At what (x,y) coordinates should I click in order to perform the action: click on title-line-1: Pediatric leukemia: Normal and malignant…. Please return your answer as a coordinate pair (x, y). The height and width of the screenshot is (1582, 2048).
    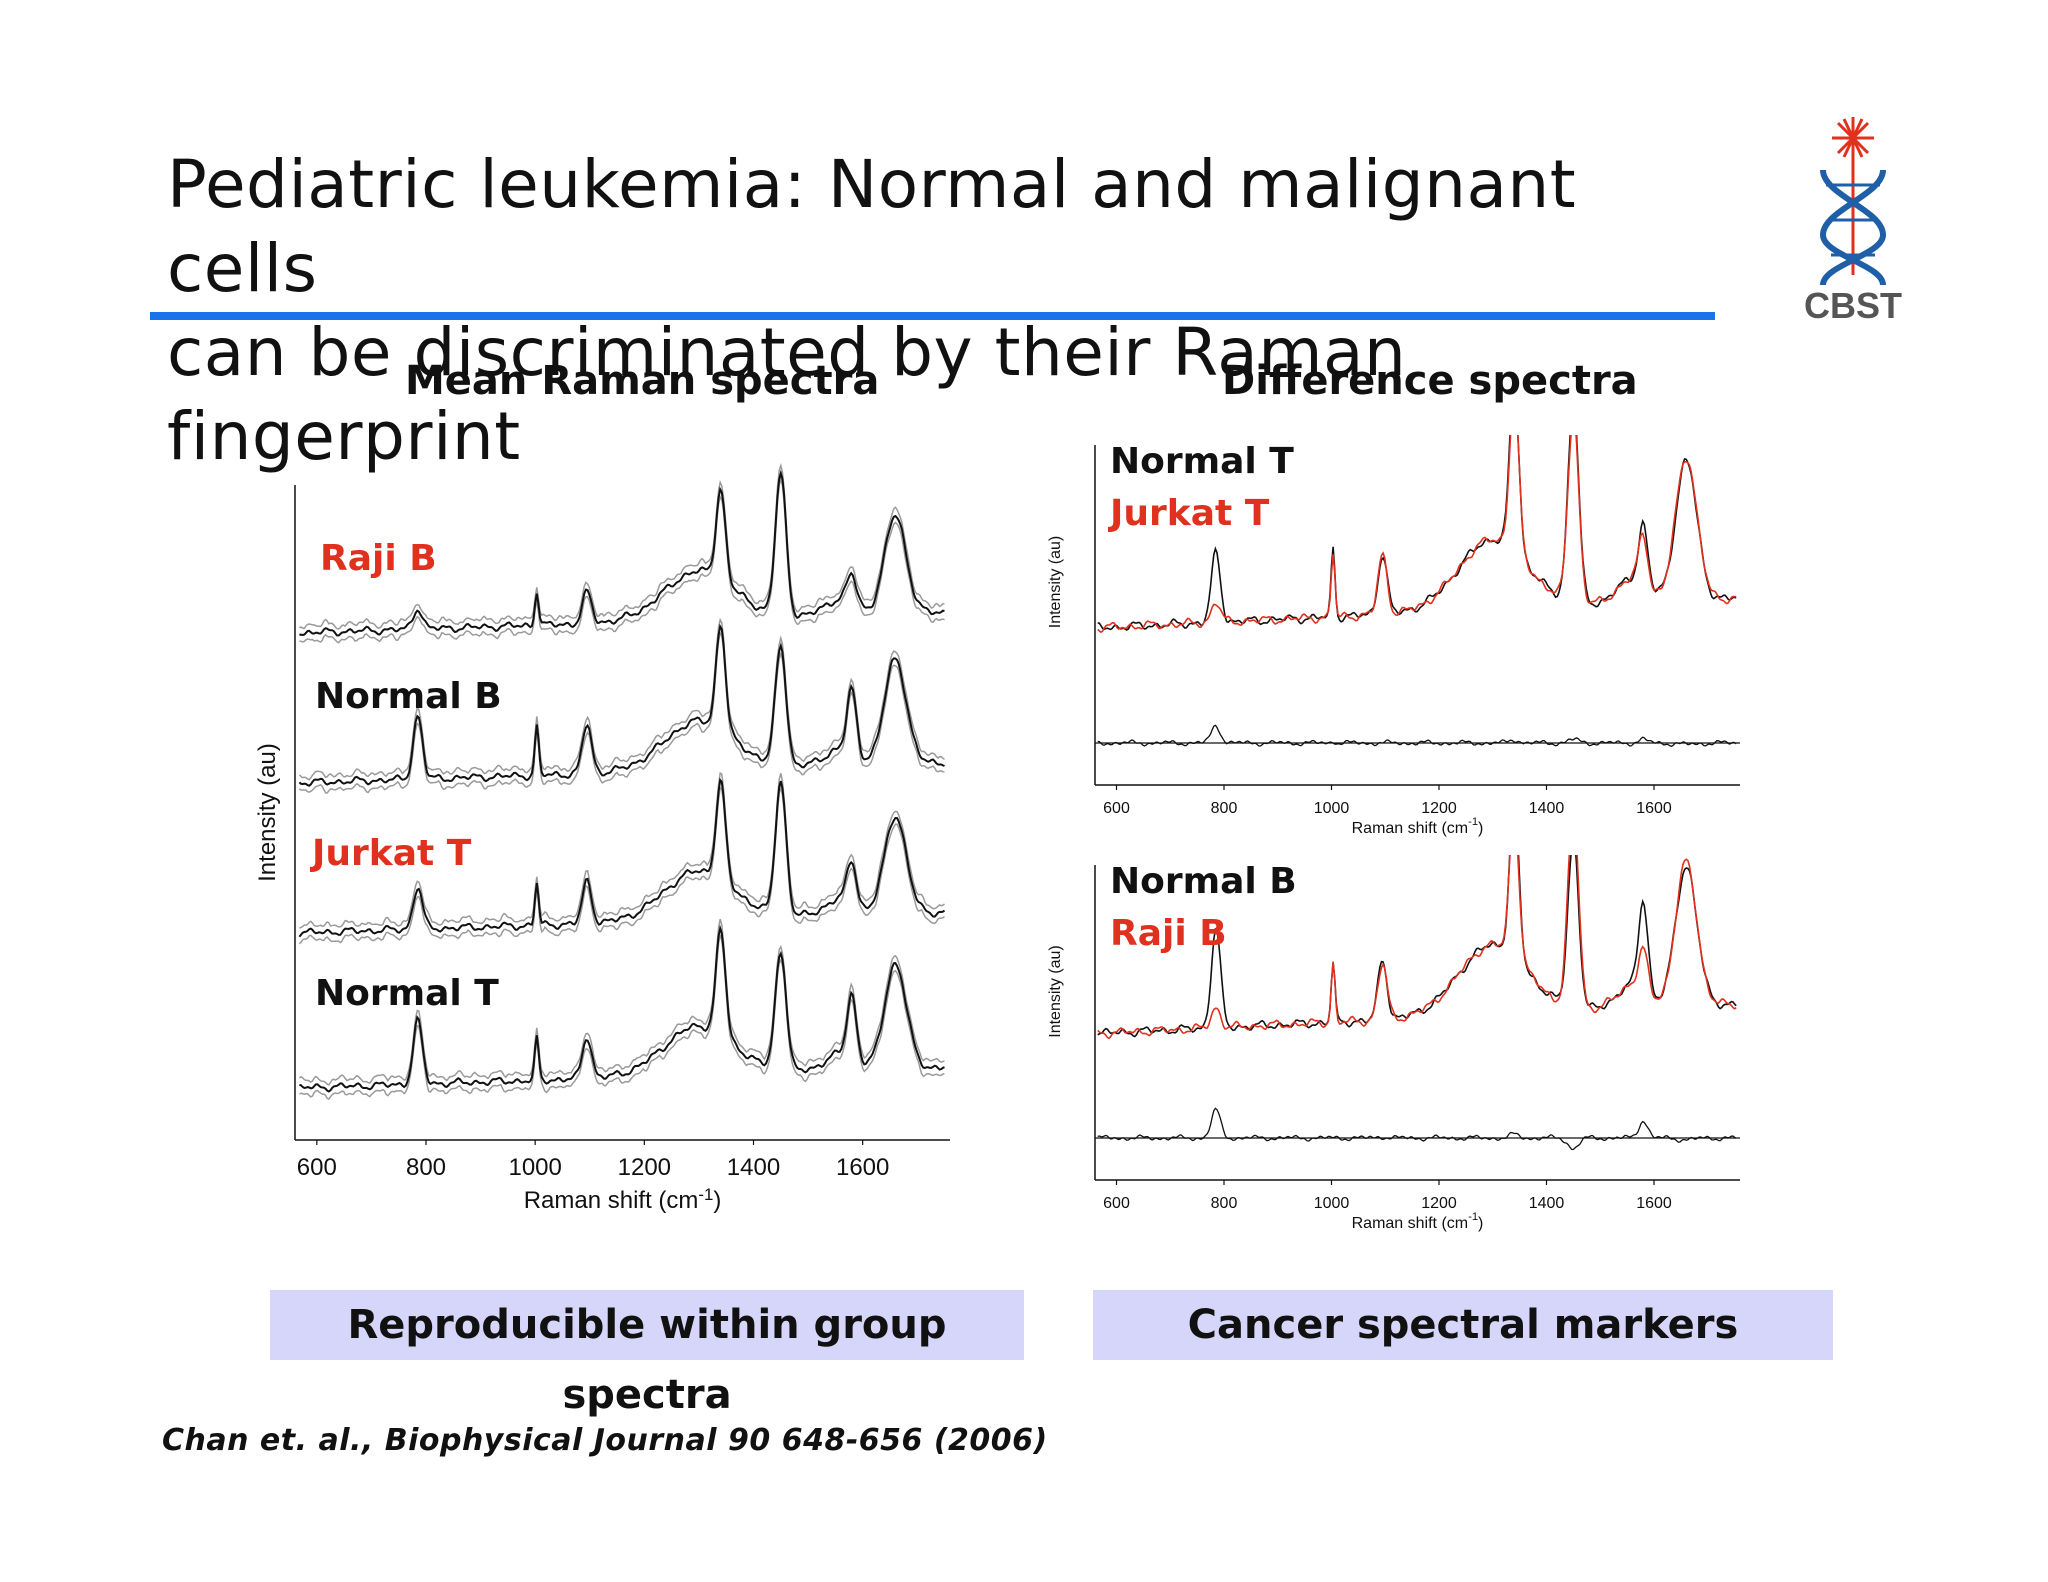
    Looking at the image, I should click on (872, 226).